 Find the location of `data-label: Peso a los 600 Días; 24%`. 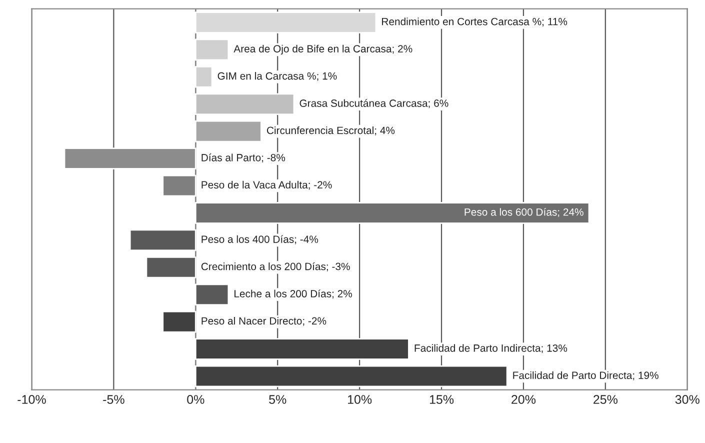

data-label: Peso a los 600 Días; 24% is located at coordinates (524, 212).